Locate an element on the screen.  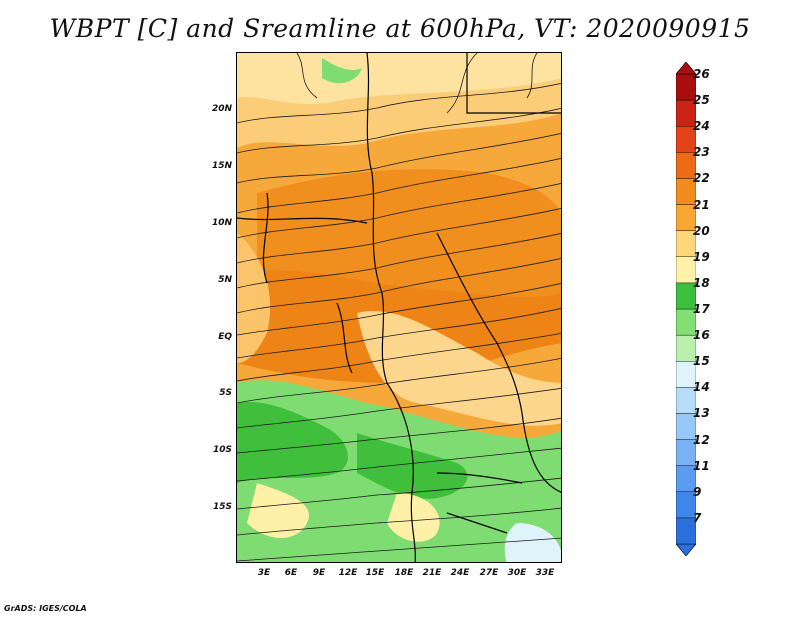
lat-label-20n: 20N is located at coordinates (221, 109).